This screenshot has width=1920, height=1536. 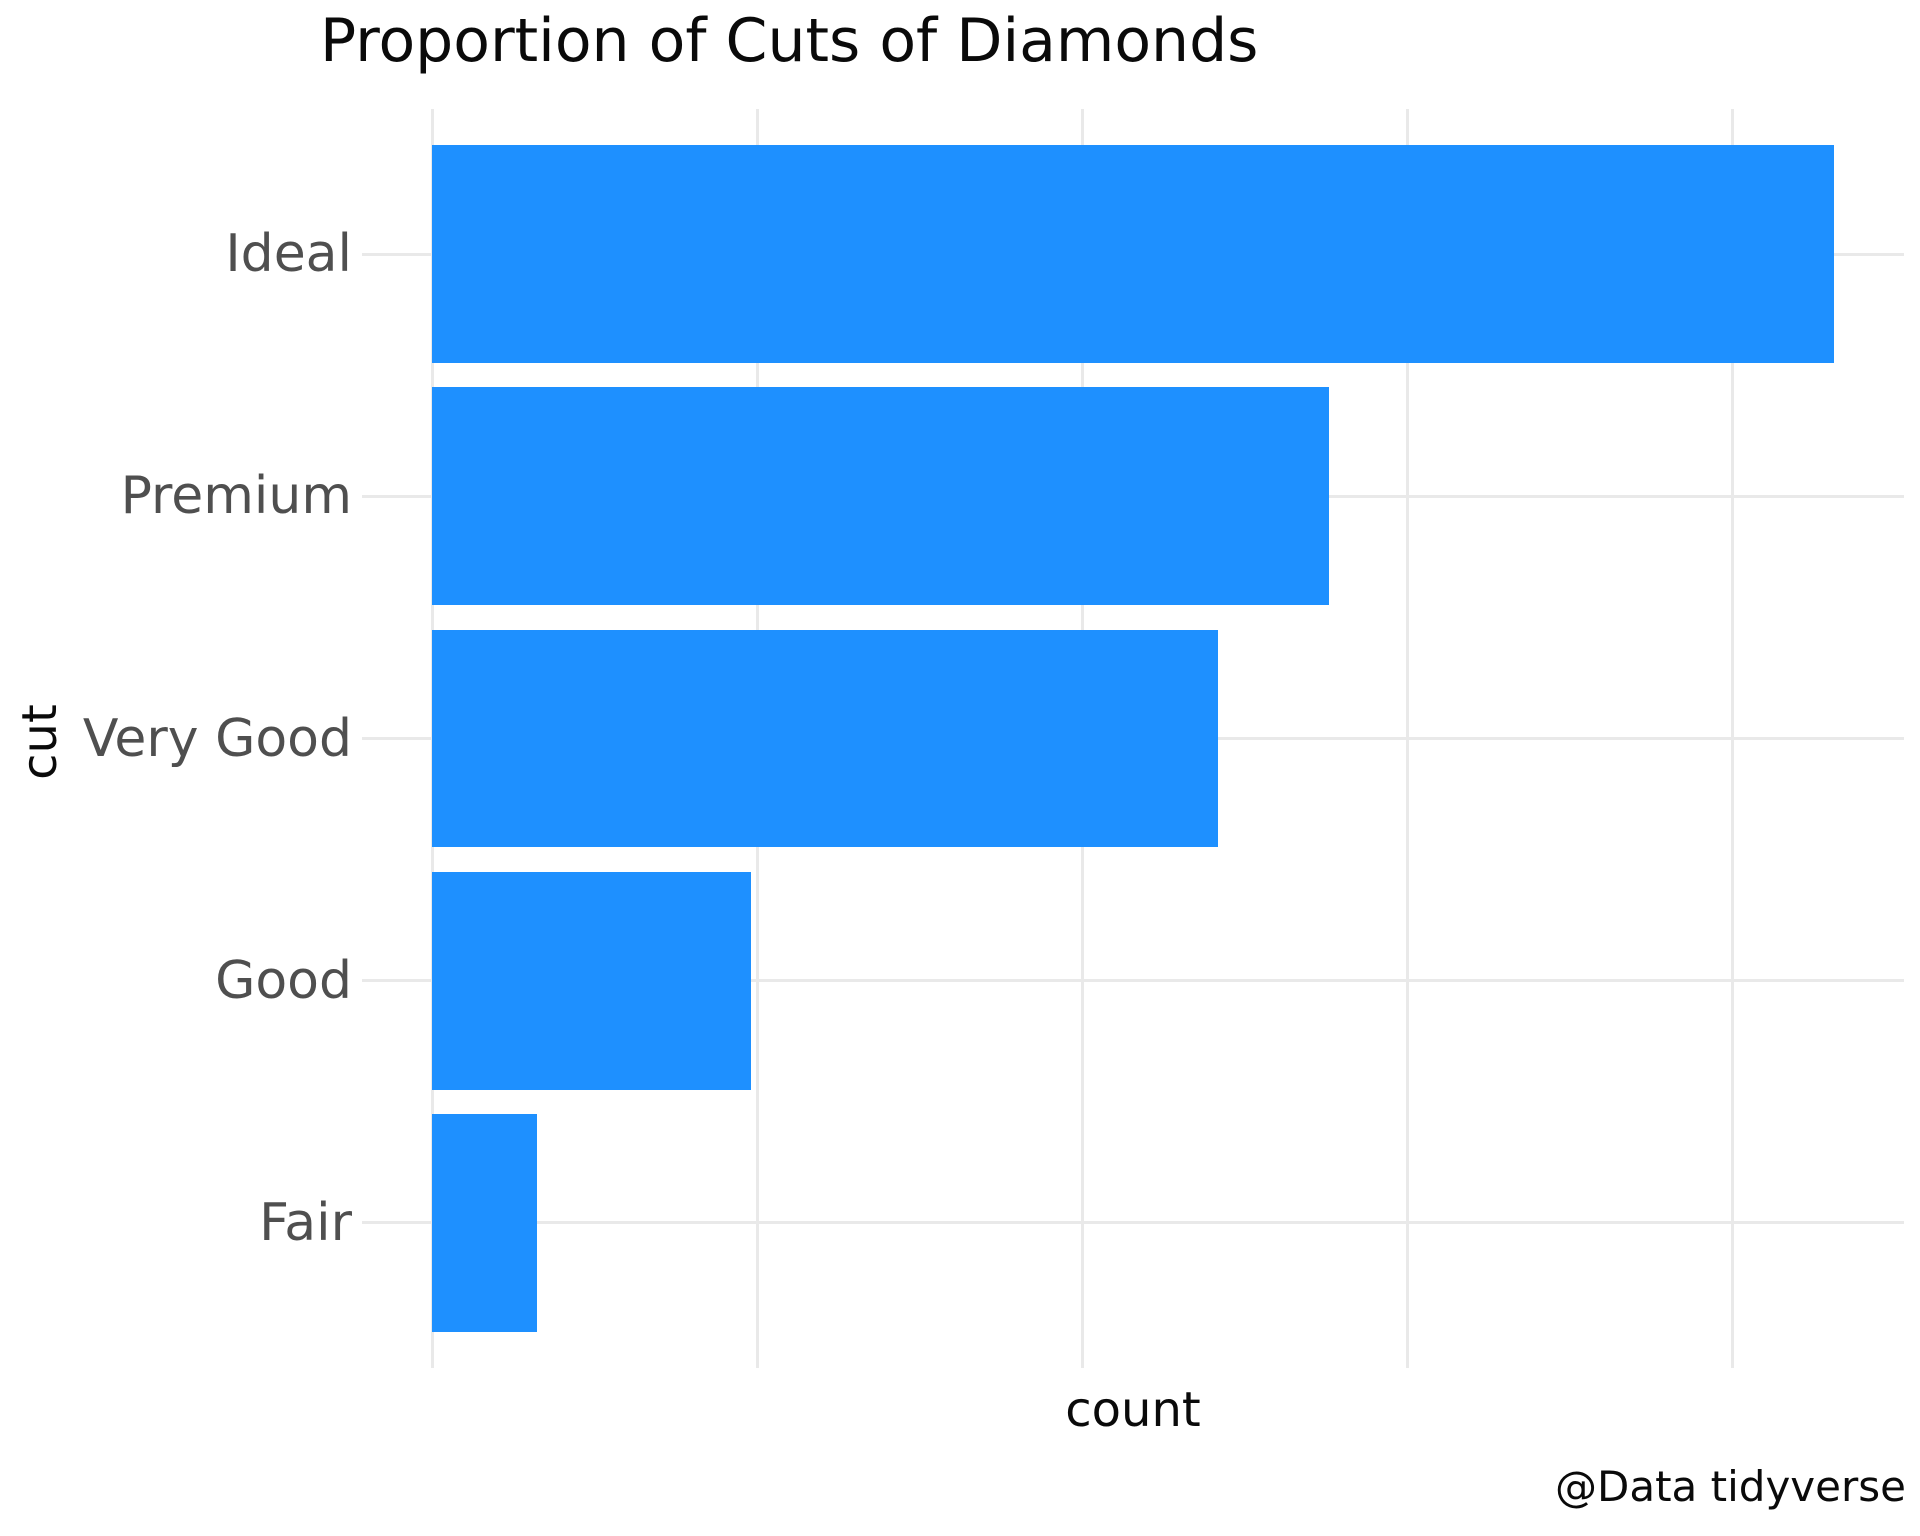 I want to click on y-tick-label-good: Good, so click(x=283, y=980).